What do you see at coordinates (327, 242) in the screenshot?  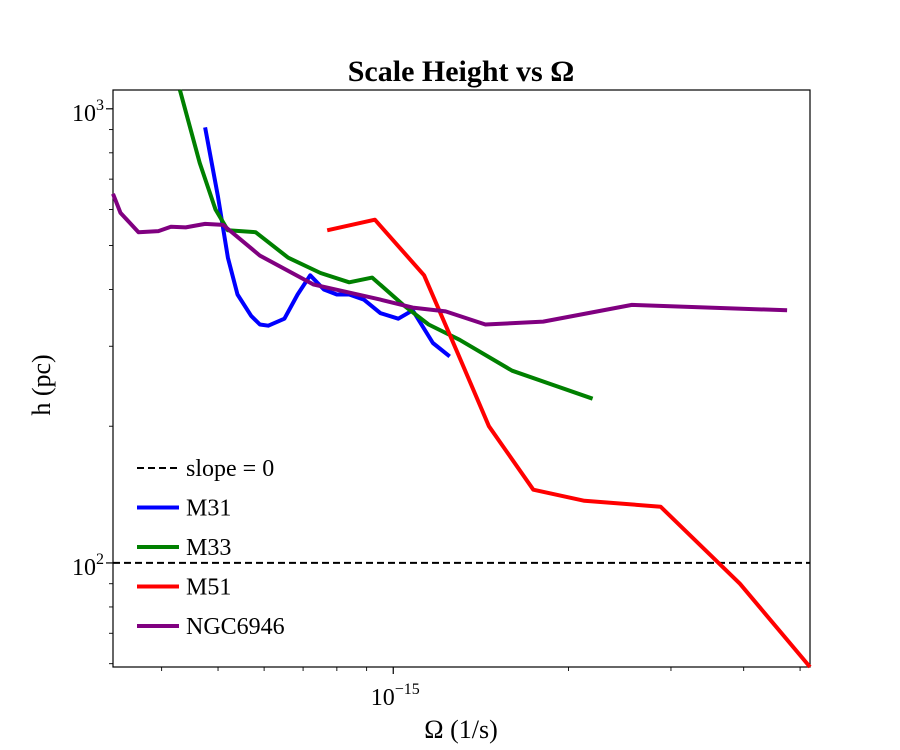 I see `series-line-m31` at bounding box center [327, 242].